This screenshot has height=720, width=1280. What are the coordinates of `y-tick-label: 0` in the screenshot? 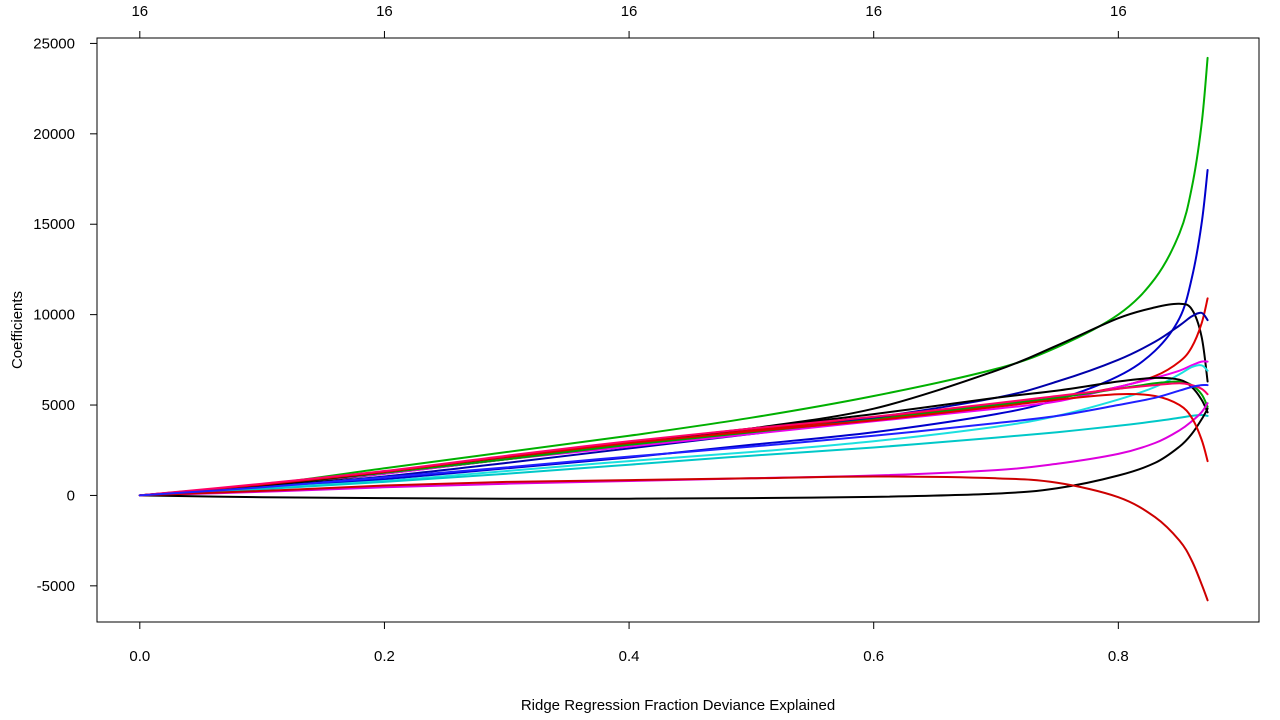 It's located at (71, 495).